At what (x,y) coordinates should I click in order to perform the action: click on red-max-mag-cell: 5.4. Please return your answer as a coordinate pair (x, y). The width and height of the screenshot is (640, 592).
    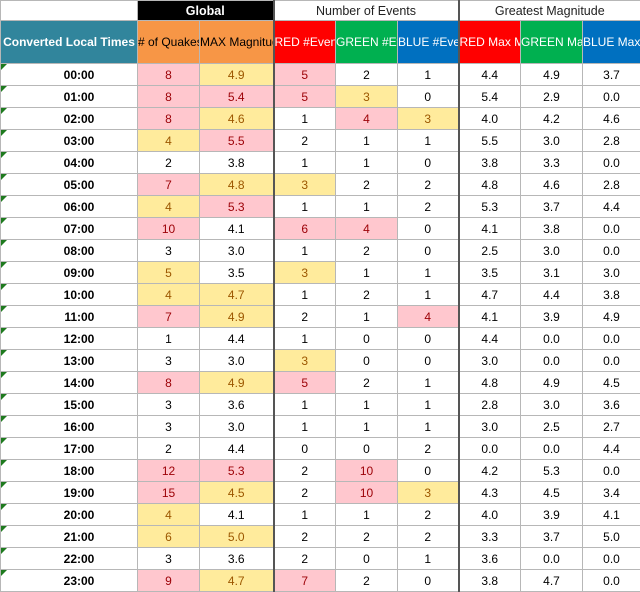
    Looking at the image, I should click on (490, 97).